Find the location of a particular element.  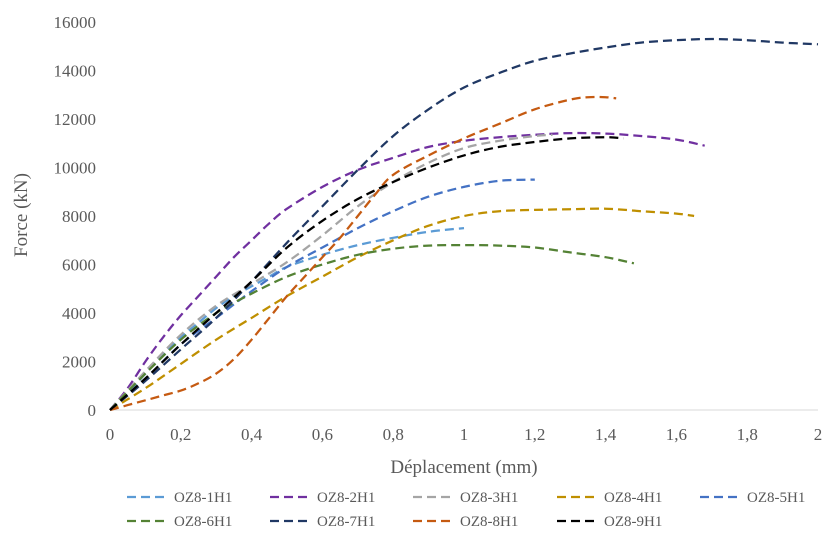

legend-label: OZ8-4H1 is located at coordinates (633, 498).